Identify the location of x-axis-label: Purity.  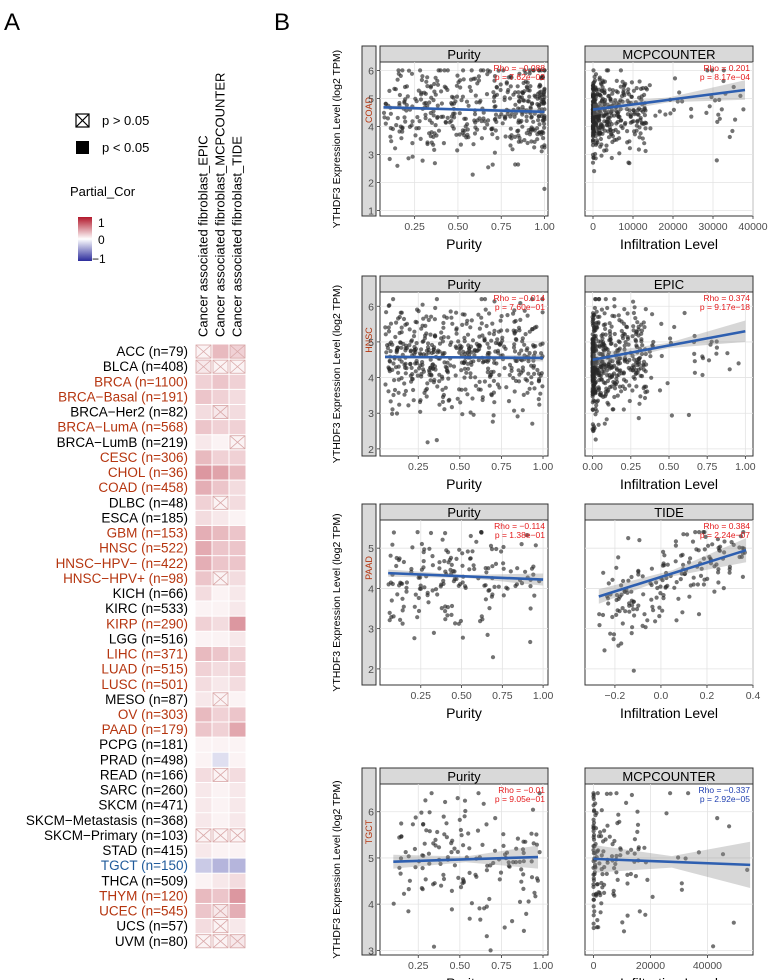
(464, 713).